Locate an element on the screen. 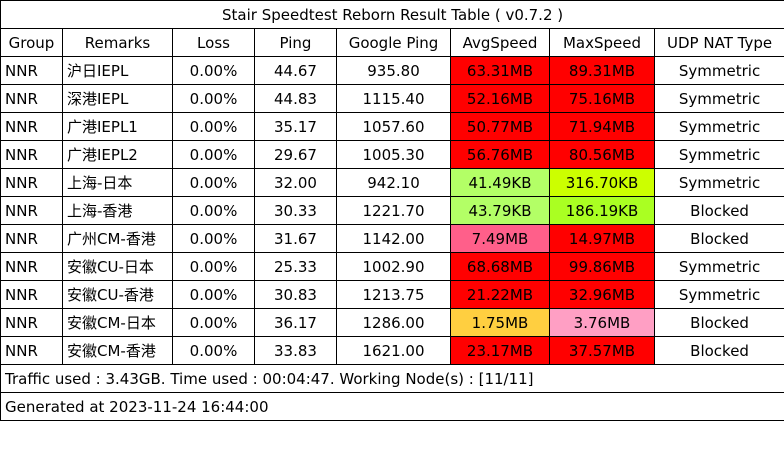  header-group: Group is located at coordinates (31, 42).